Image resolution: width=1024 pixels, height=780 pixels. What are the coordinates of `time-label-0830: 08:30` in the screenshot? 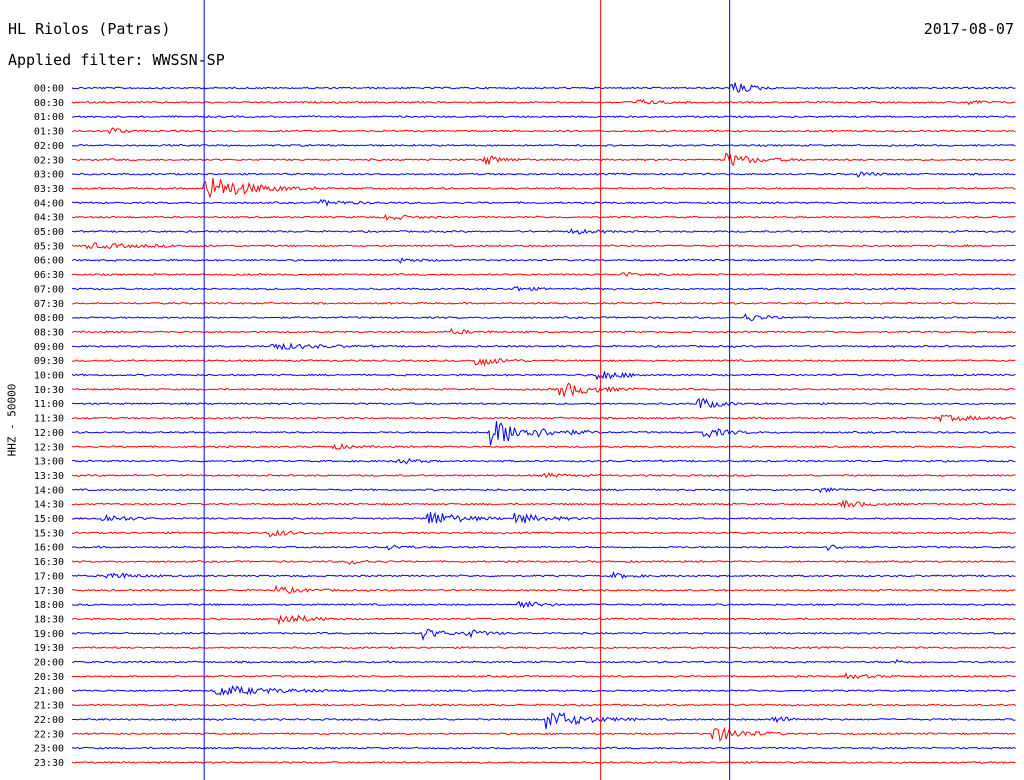 It's located at (49, 332).